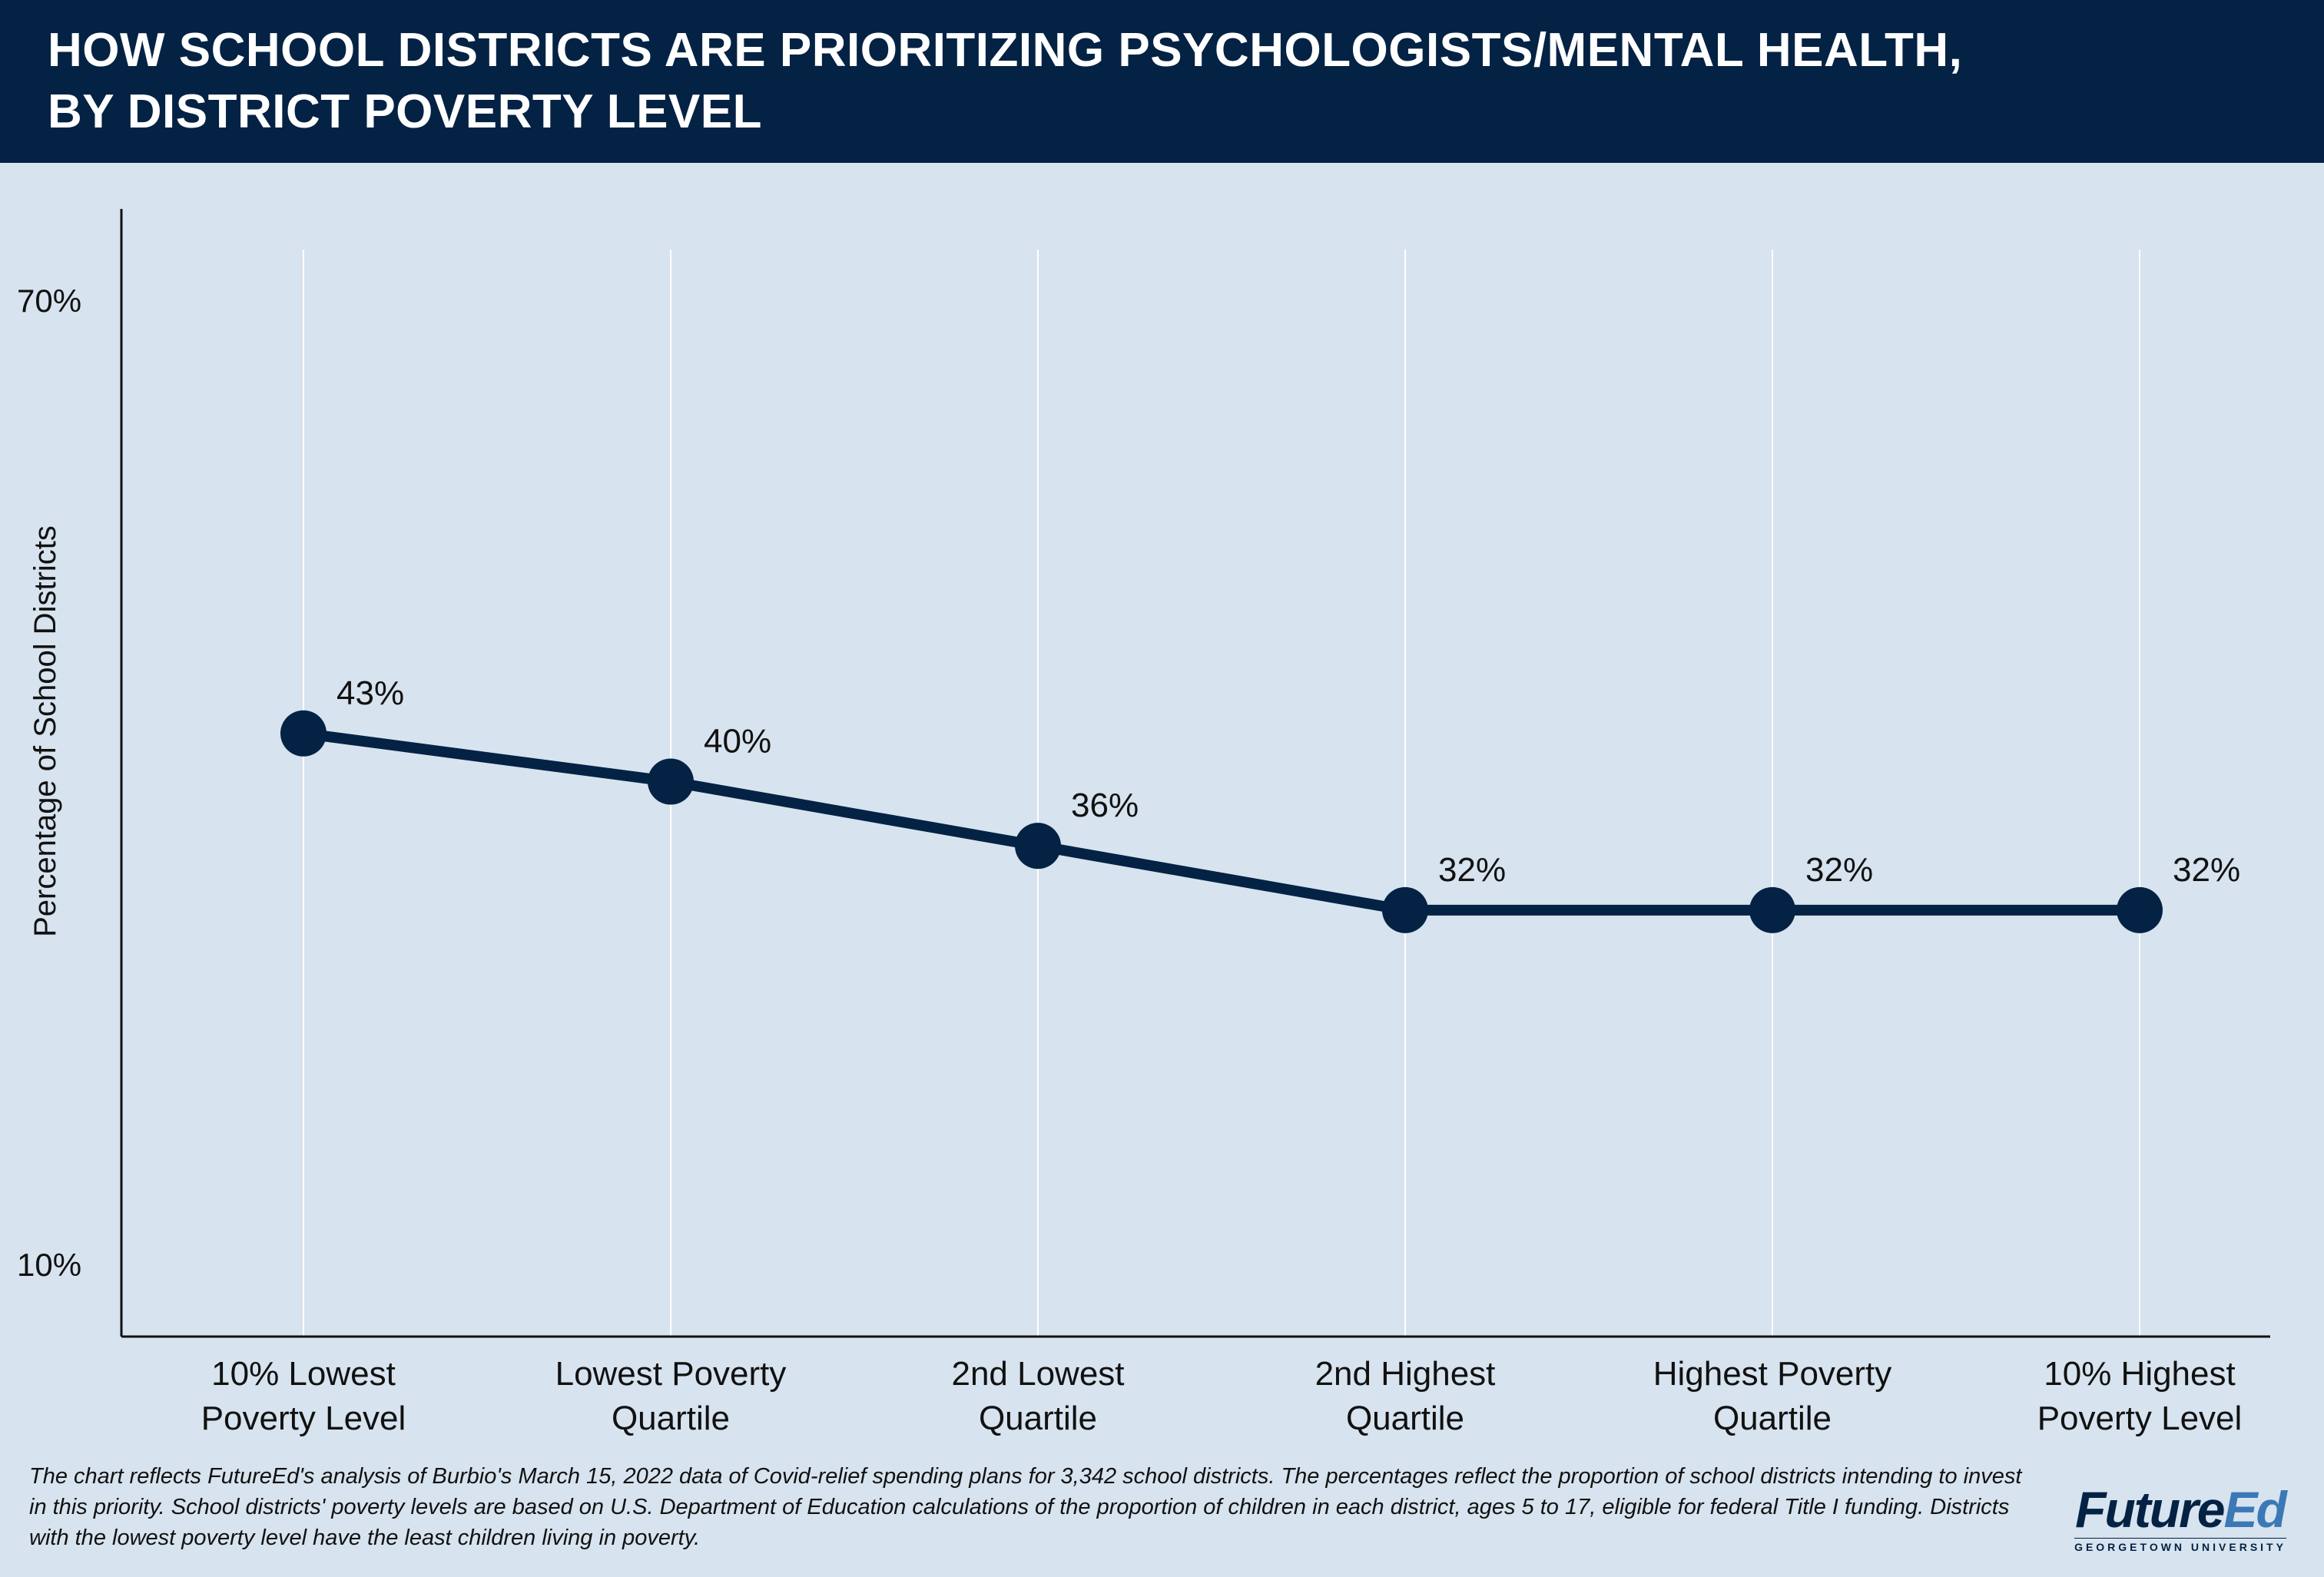 Image resolution: width=2324 pixels, height=1577 pixels. I want to click on y-axis-title: Percentage of School Districts, so click(45, 731).